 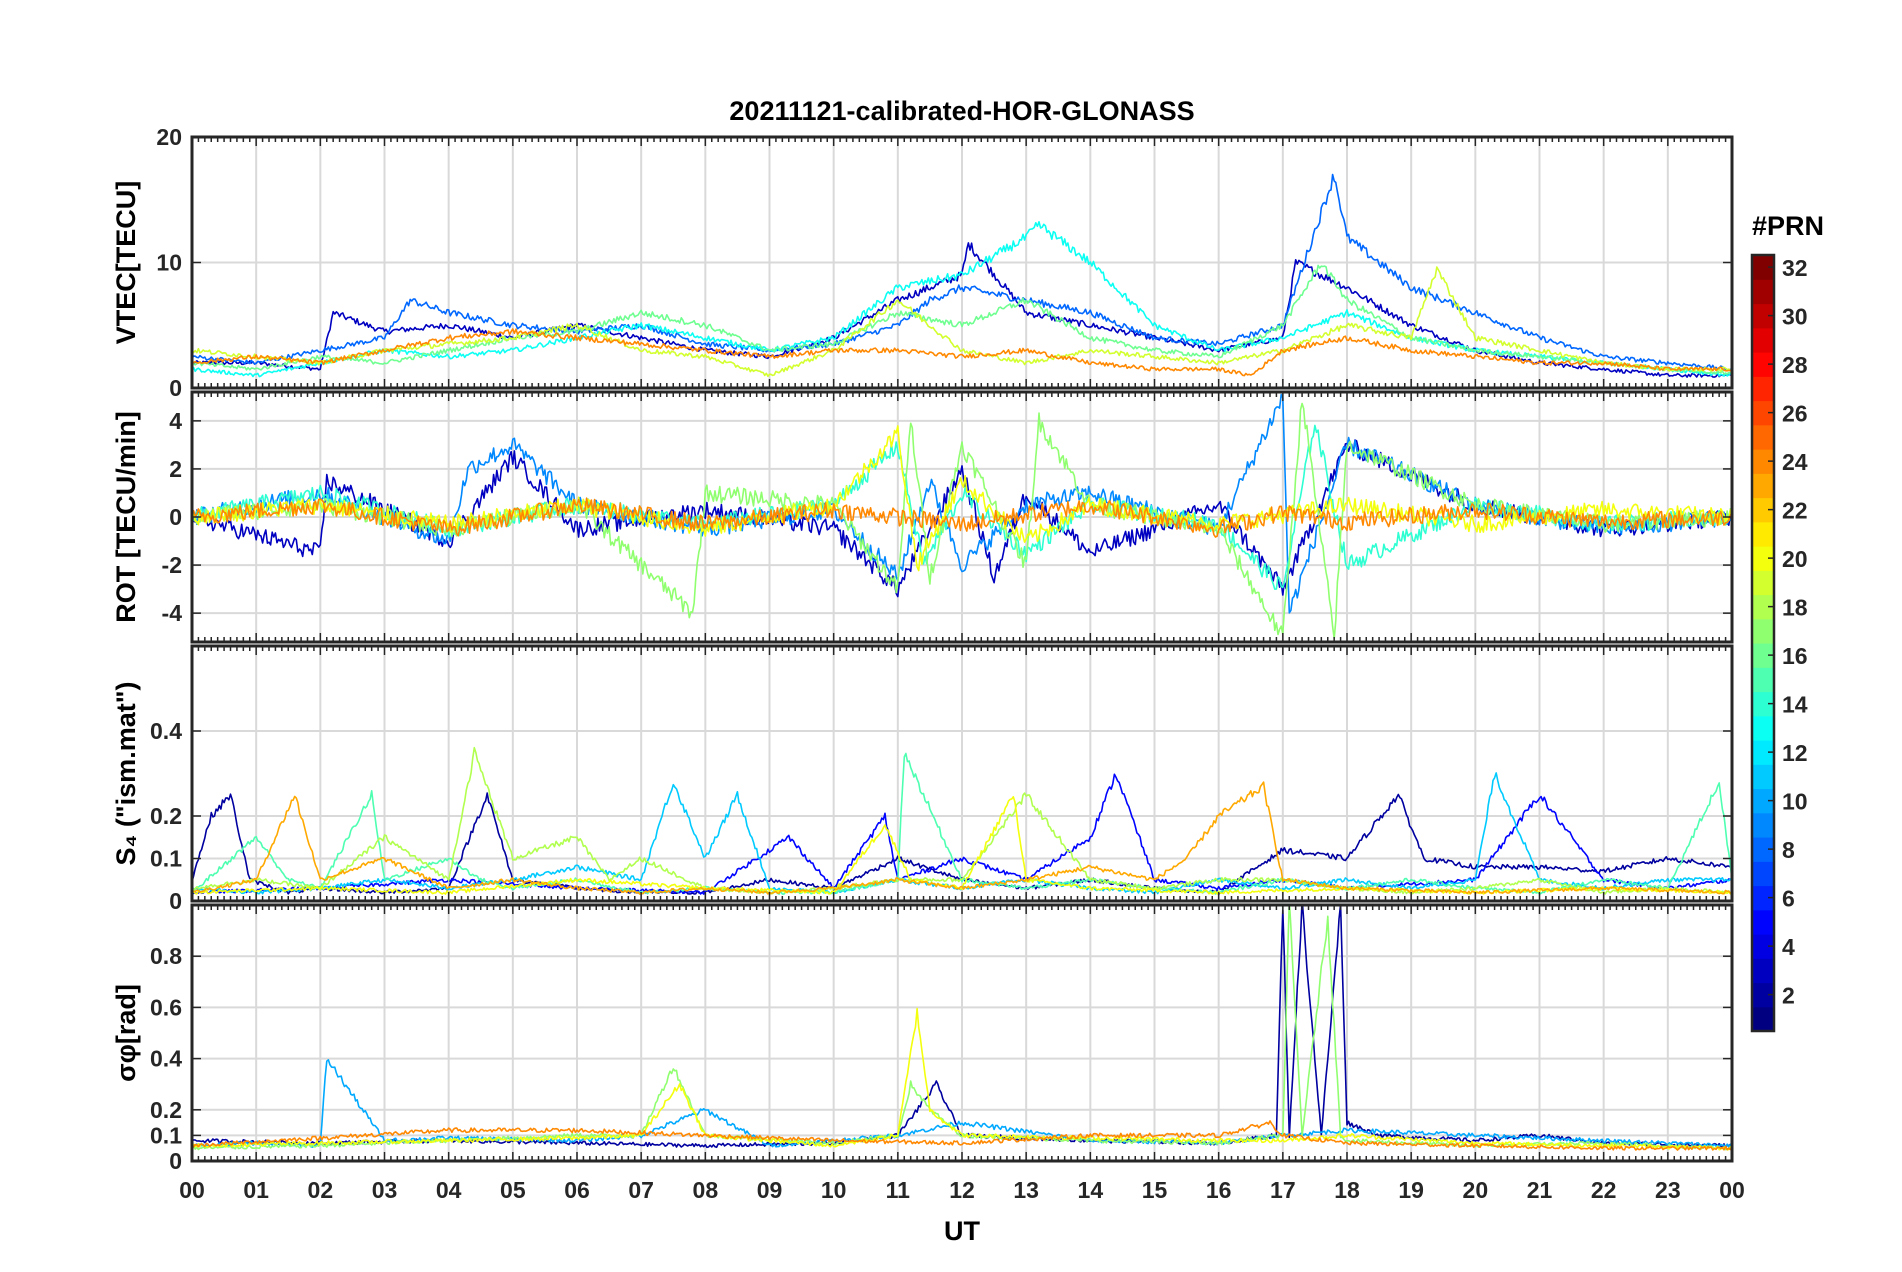 I want to click on x-tick-label: 08, so click(x=706, y=1190).